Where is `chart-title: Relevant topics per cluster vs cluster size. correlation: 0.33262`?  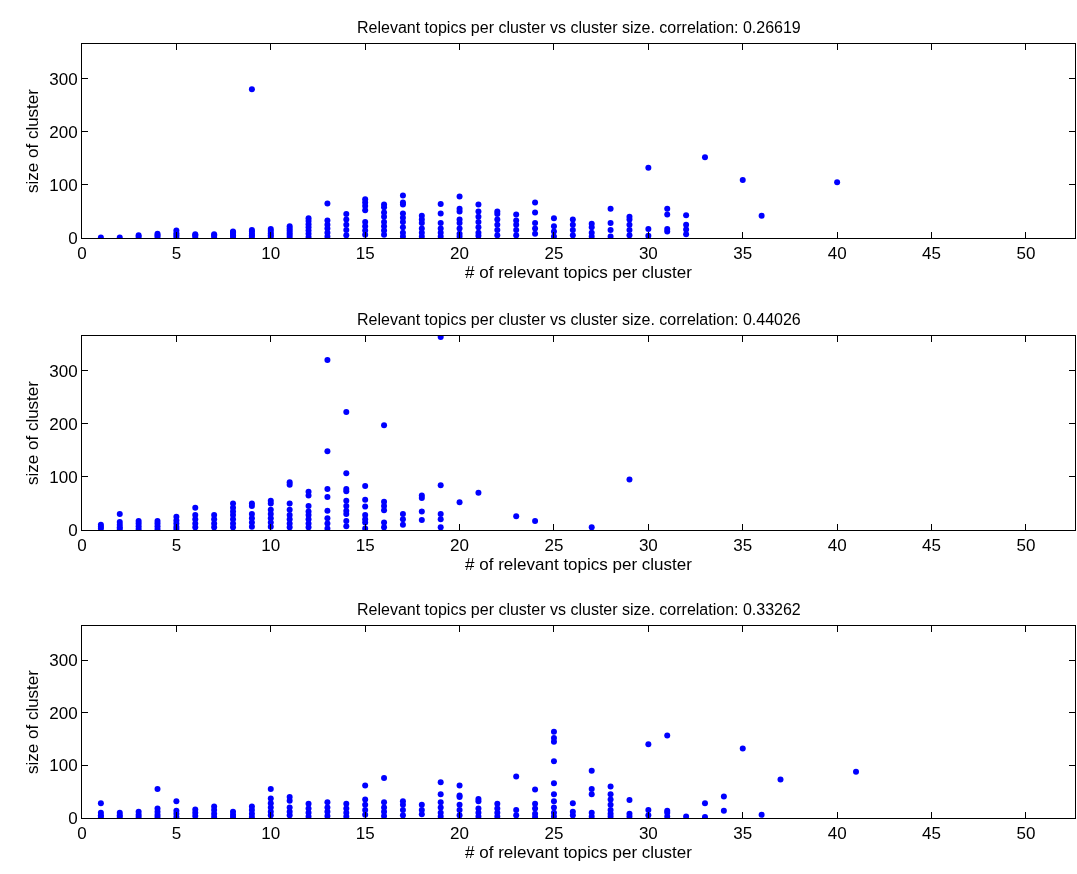 chart-title: Relevant topics per cluster vs cluster size. correlation: 0.33262 is located at coordinates (579, 609).